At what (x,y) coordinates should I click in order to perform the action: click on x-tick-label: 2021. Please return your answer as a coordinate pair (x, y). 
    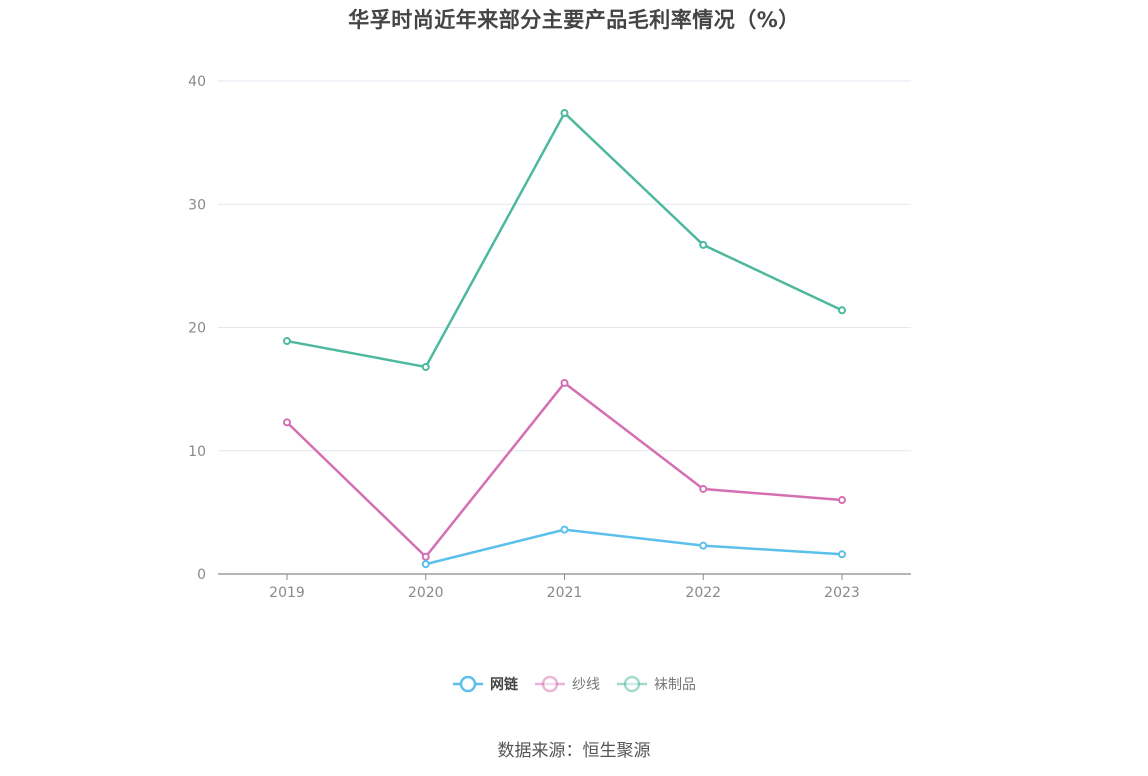
    Looking at the image, I should click on (565, 593).